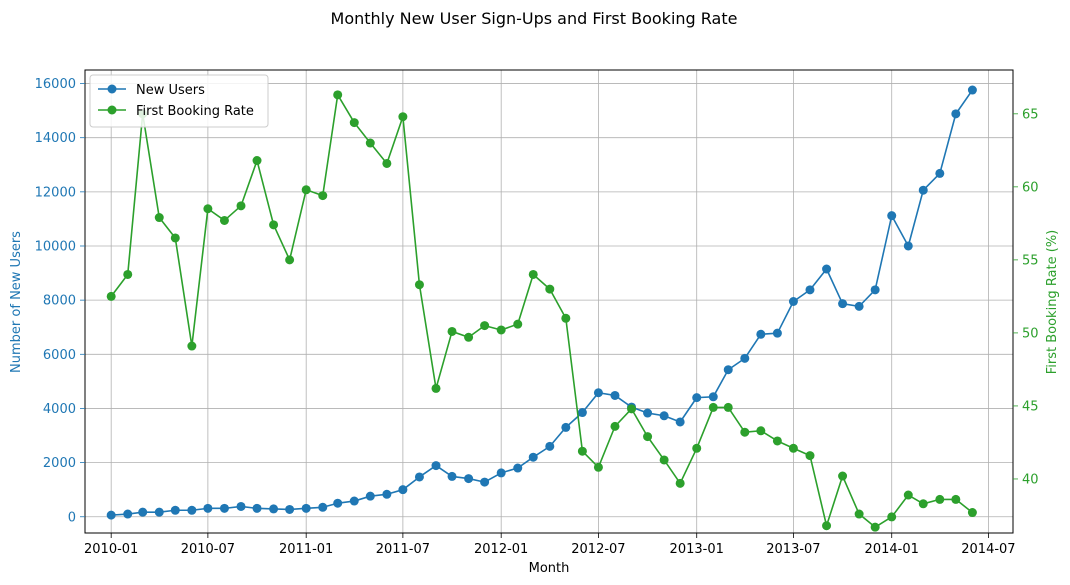  What do you see at coordinates (306, 549) in the screenshot?
I see `x-tick-label-2: 2011-01` at bounding box center [306, 549].